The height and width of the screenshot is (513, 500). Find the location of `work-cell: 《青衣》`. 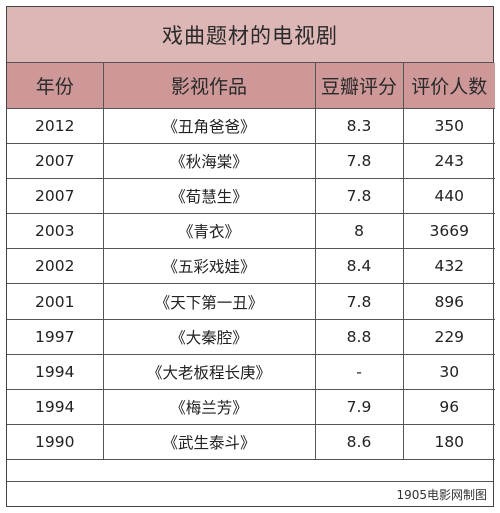

work-cell: 《青衣》 is located at coordinates (209, 231).